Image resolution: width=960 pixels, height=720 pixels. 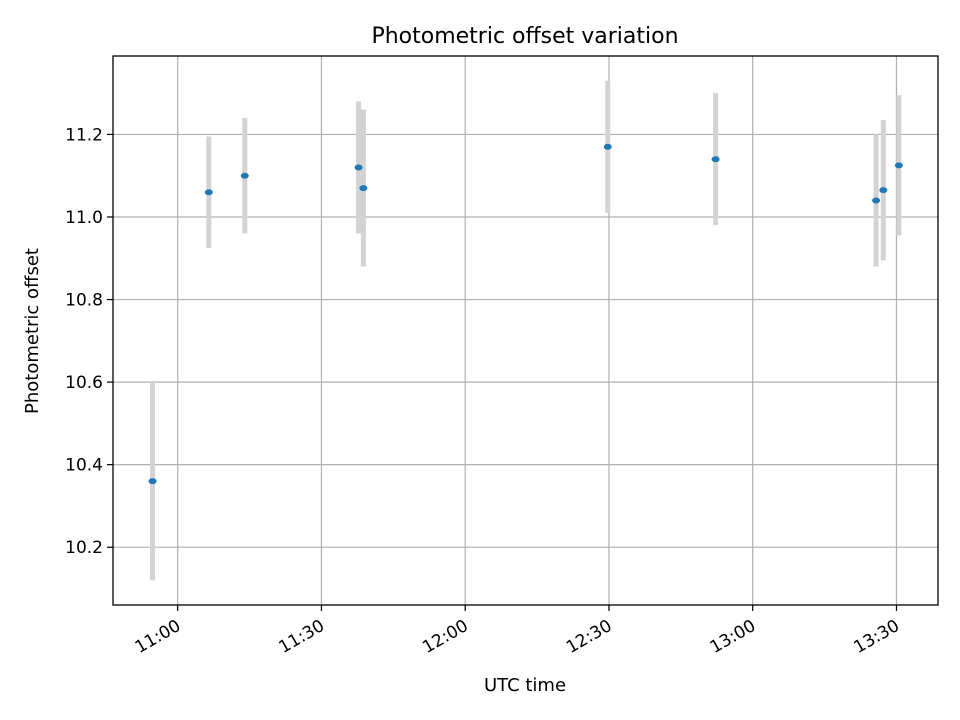 I want to click on chart-title: Photometric offset variation, so click(x=524, y=36).